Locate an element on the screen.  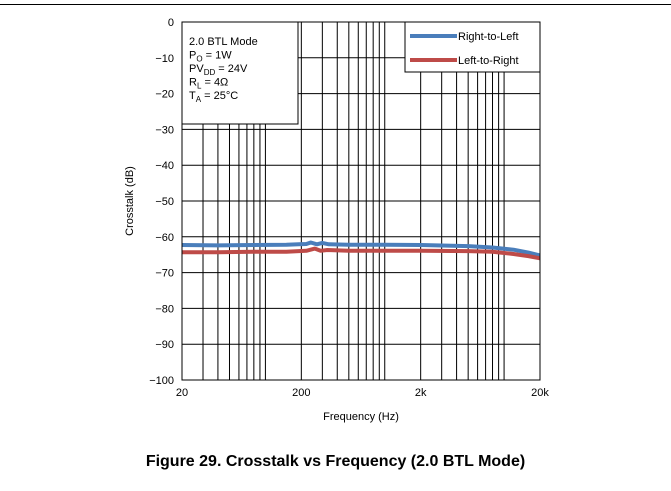
y-tick-label: −60 is located at coordinates (164, 238).